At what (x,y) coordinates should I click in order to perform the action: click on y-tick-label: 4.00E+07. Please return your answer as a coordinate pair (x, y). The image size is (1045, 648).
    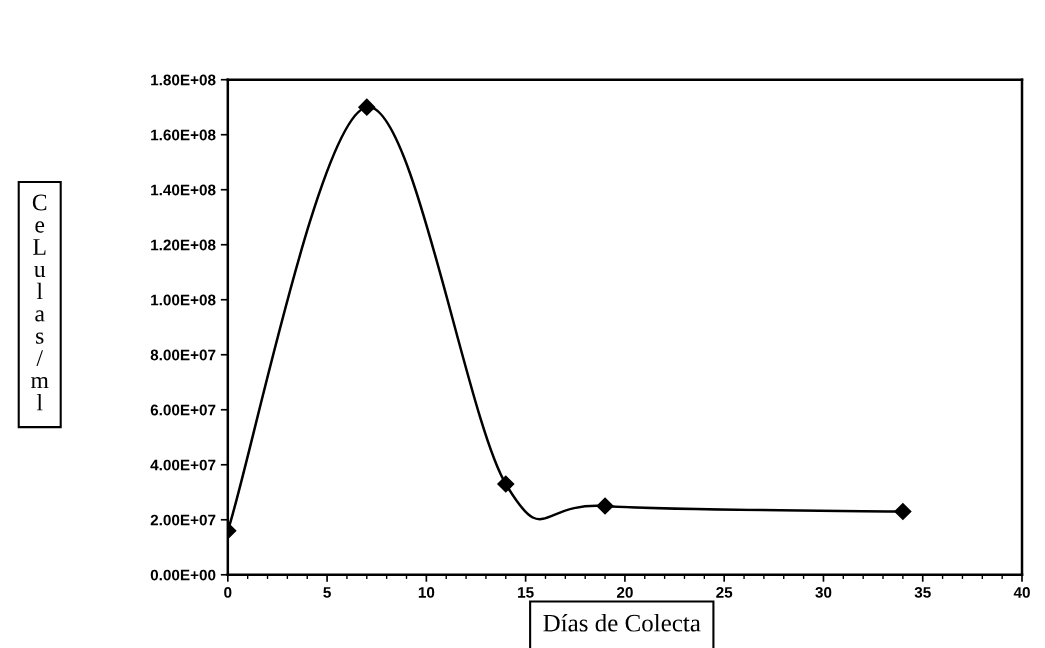
    Looking at the image, I should click on (183, 465).